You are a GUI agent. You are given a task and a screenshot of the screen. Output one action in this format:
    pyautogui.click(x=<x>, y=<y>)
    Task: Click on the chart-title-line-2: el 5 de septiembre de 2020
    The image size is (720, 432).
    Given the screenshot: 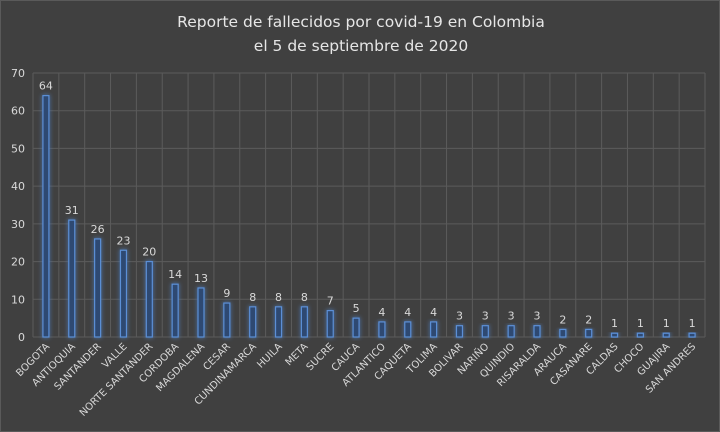 What is the action you would take?
    pyautogui.click(x=361, y=46)
    